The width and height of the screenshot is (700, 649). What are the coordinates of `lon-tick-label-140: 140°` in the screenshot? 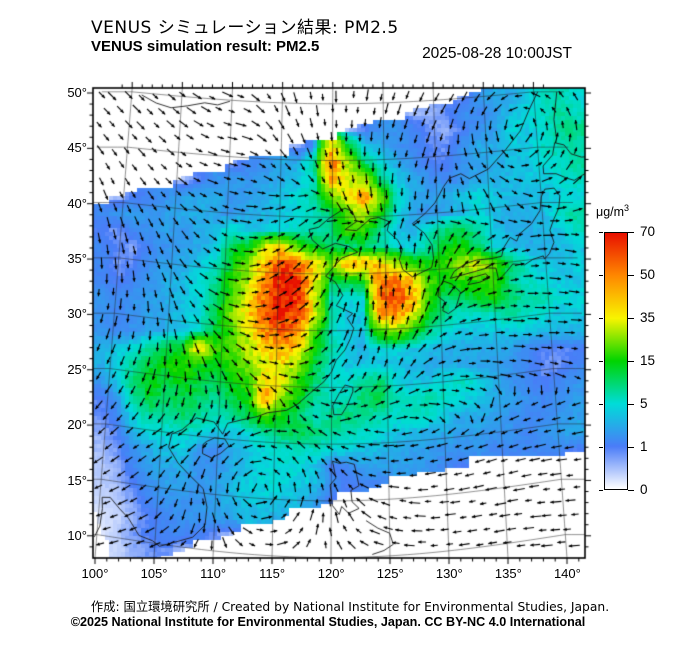 It's located at (567, 573).